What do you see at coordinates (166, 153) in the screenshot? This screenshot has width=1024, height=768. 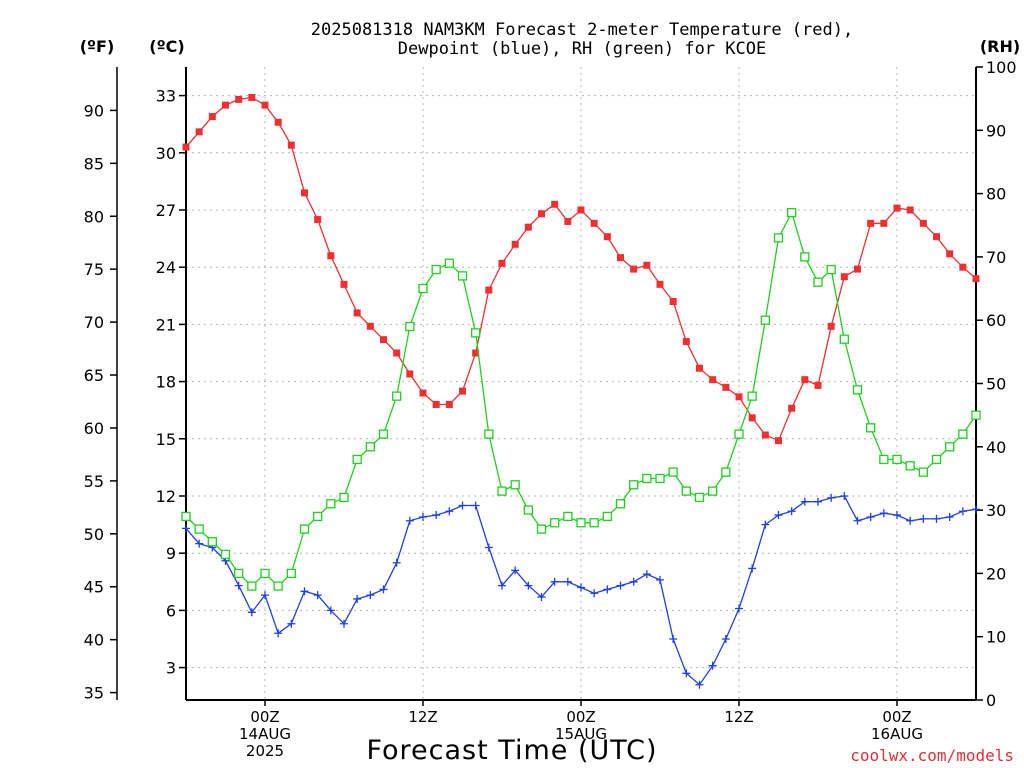 I see `celsius-tick-label-30: 30` at bounding box center [166, 153].